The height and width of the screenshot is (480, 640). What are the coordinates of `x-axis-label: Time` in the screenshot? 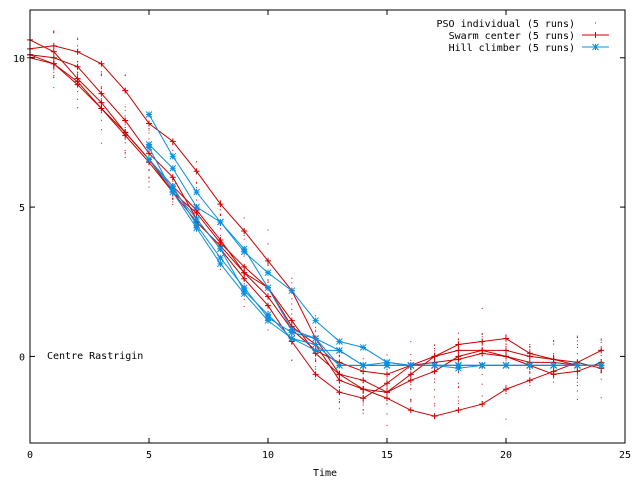 It's located at (325, 473).